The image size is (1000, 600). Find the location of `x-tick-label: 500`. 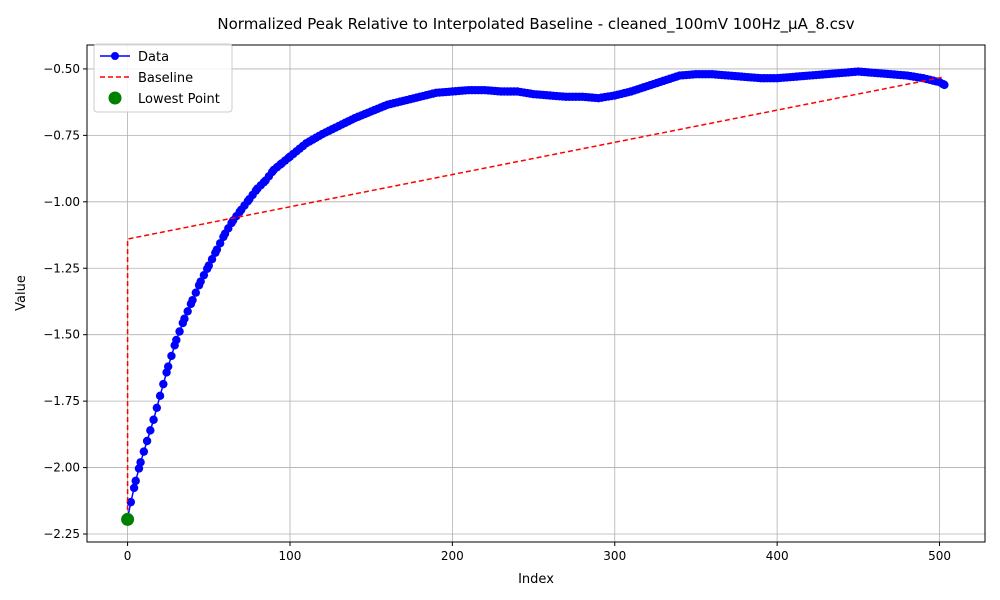

x-tick-label: 500 is located at coordinates (939, 556).